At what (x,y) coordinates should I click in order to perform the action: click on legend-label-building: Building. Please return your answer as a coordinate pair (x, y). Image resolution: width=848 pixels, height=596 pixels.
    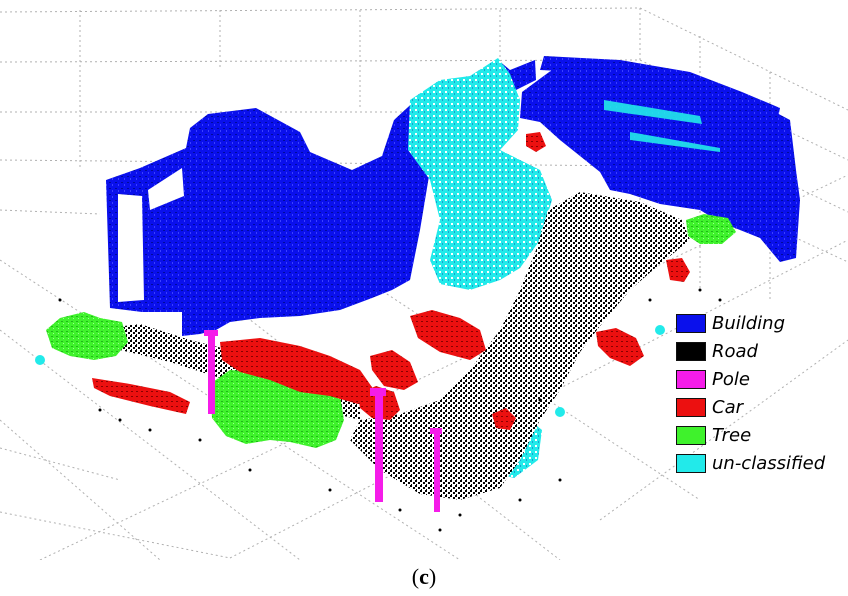
    Looking at the image, I should click on (749, 323).